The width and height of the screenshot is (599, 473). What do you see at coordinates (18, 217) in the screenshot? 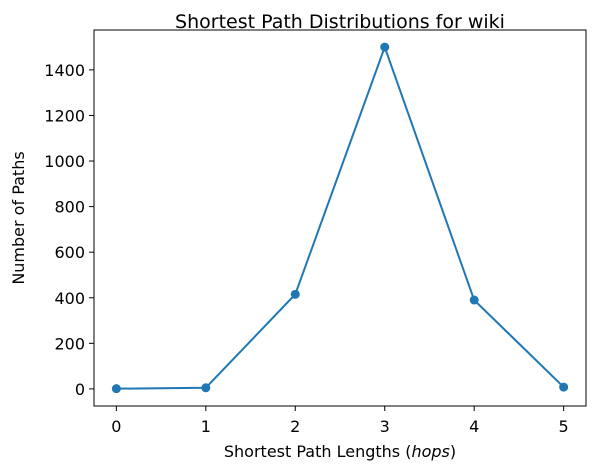
I see `y-axis-label: Number of Paths` at bounding box center [18, 217].